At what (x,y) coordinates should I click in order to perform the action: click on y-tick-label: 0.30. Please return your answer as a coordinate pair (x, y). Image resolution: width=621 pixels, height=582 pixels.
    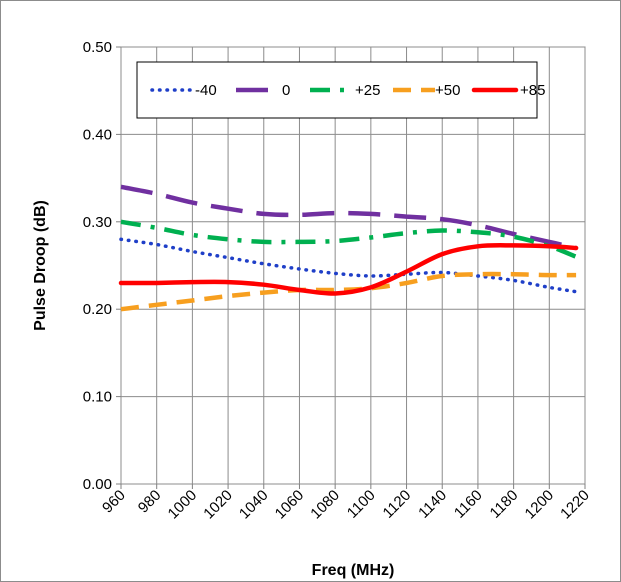
    Looking at the image, I should click on (97, 222).